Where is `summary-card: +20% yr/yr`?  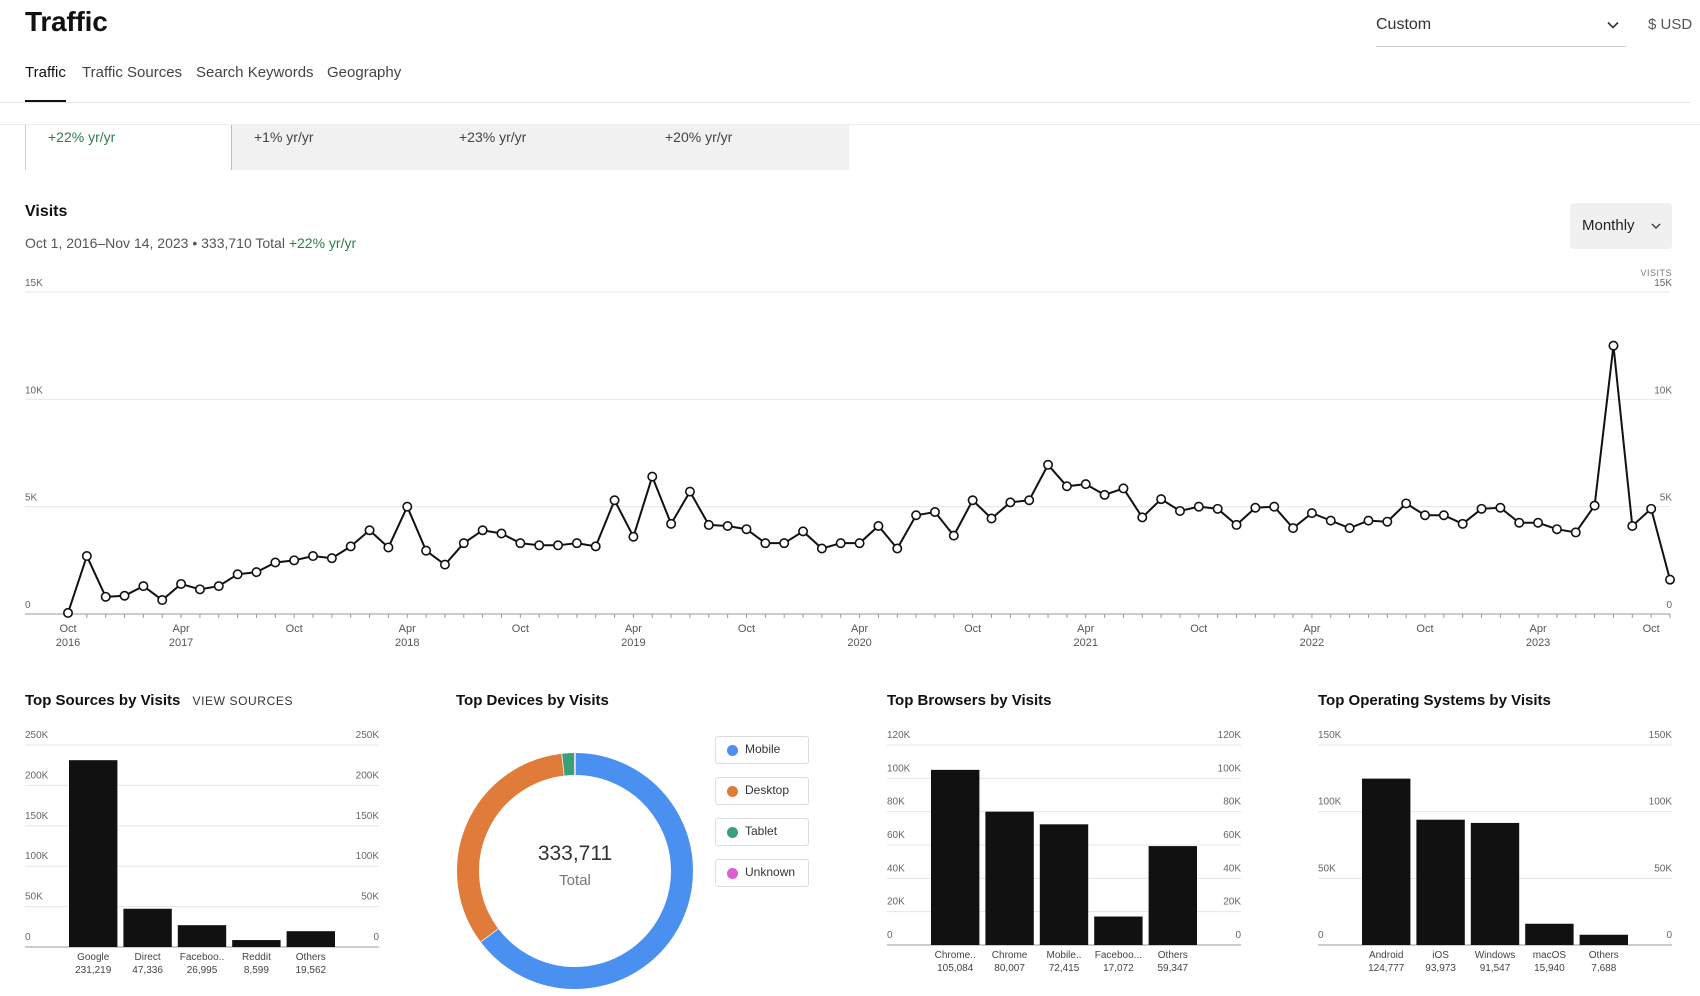
summary-card: +20% yr/yr is located at coordinates (746, 147).